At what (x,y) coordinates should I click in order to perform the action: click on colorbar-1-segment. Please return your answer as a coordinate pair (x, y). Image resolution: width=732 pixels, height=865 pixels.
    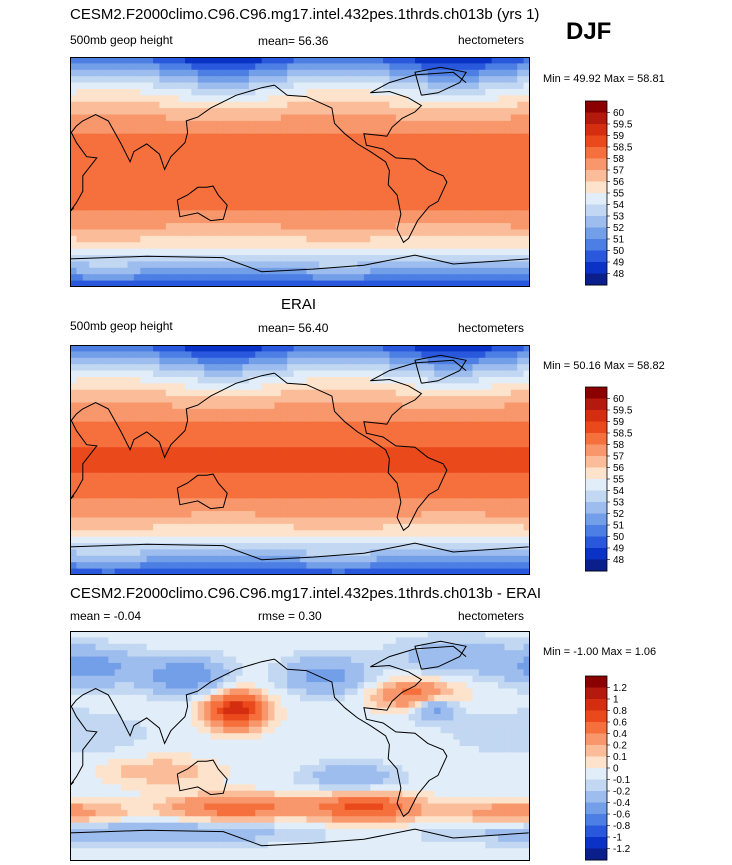
    Looking at the image, I should click on (596, 268).